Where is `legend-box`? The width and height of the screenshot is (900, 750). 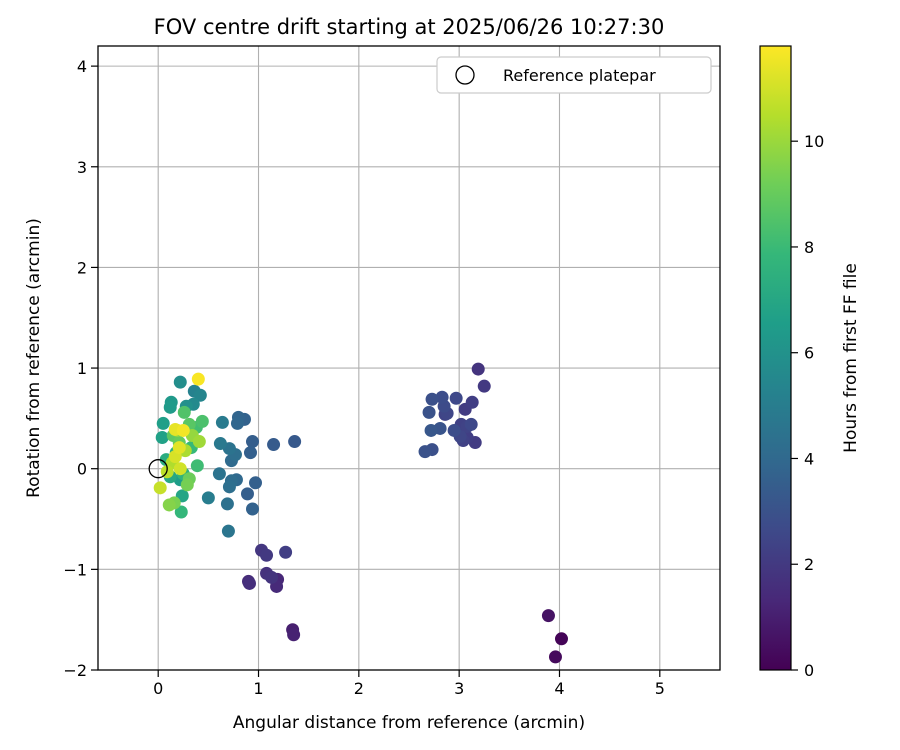 legend-box is located at coordinates (574, 75).